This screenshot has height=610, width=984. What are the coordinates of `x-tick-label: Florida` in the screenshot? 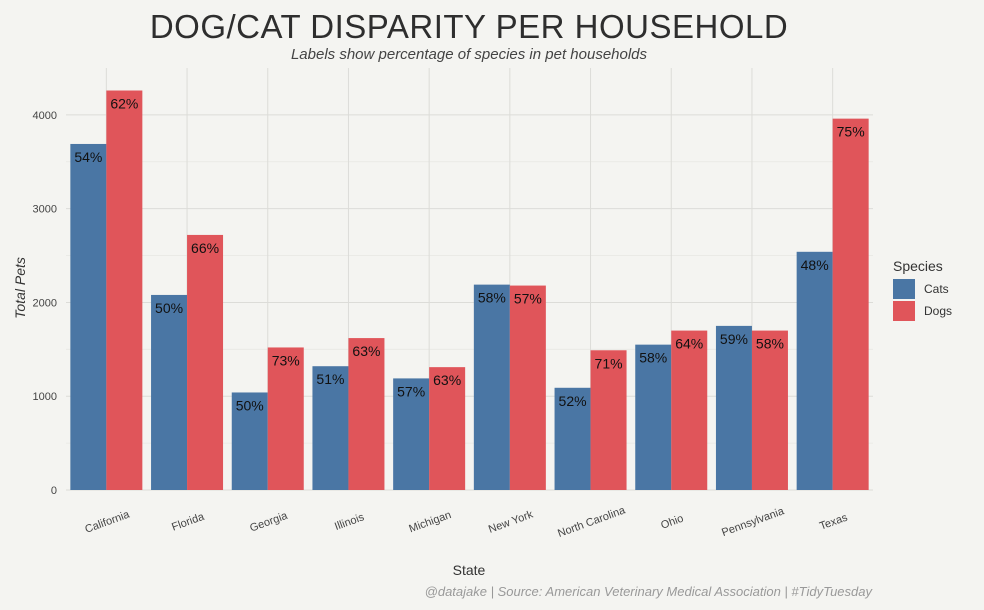 It's located at (188, 521).